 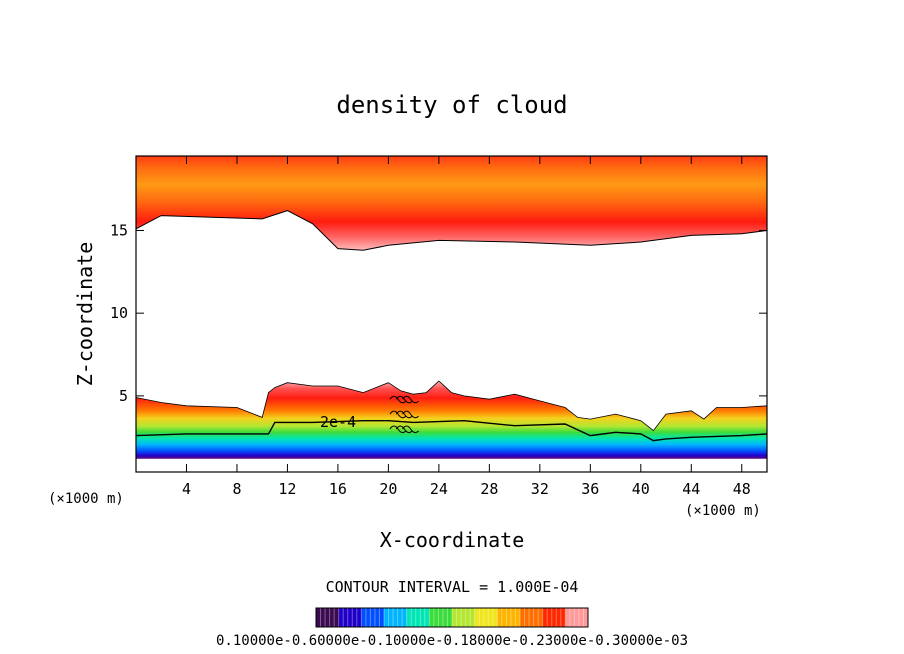 I want to click on y-tick-label: 15, so click(x=119, y=230).